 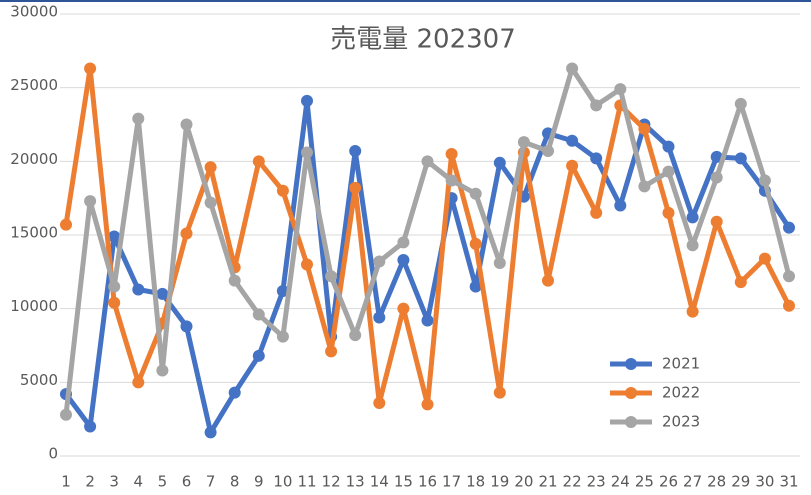 I want to click on x-tick-label: 31, so click(x=788, y=482).